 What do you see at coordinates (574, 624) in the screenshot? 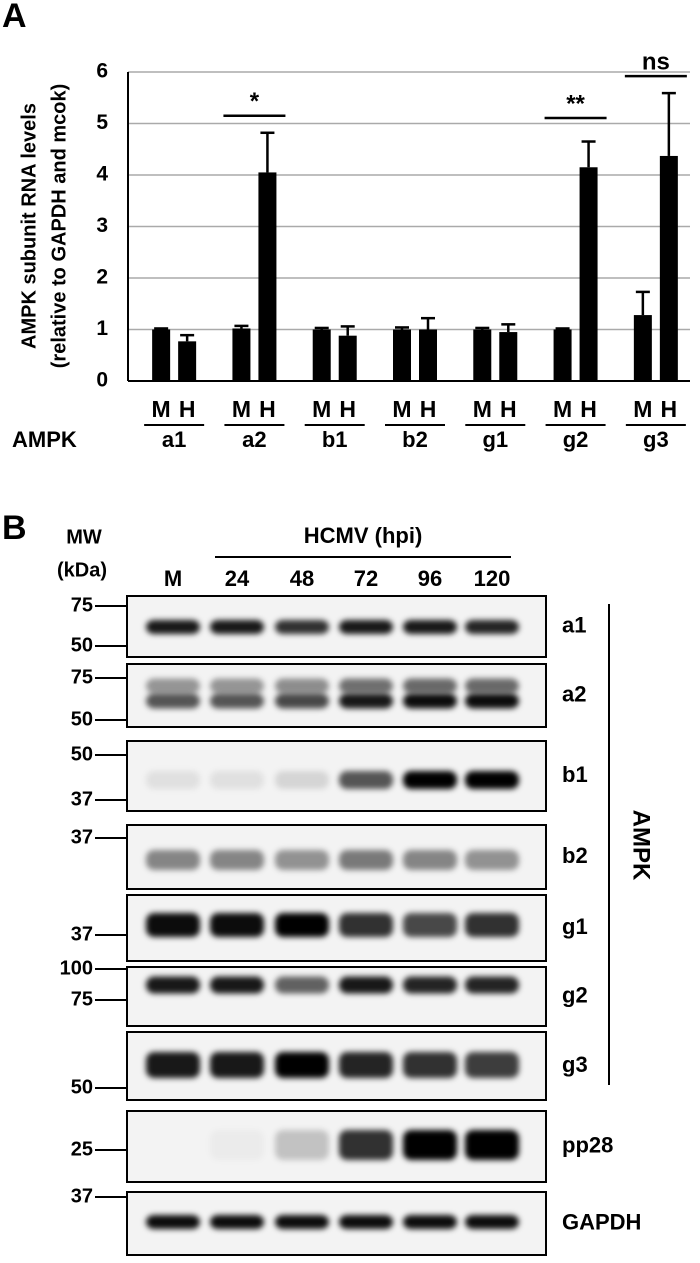
I see `blot-label: a1` at bounding box center [574, 624].